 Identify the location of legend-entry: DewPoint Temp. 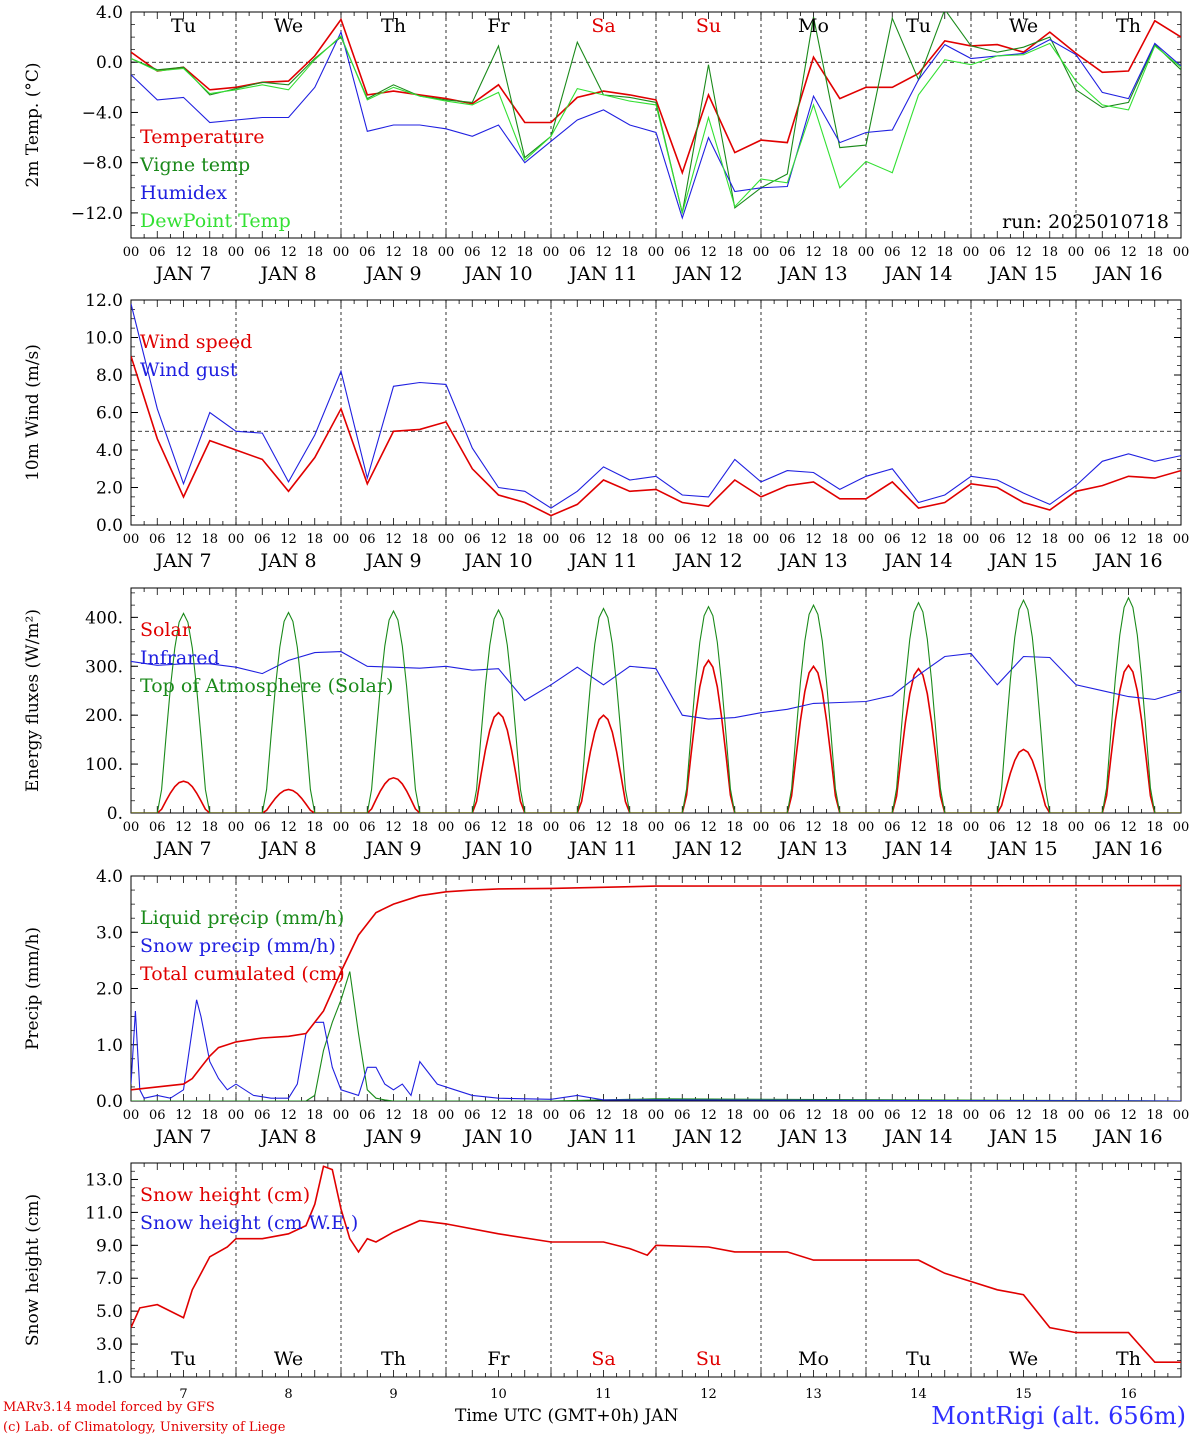
(215, 221).